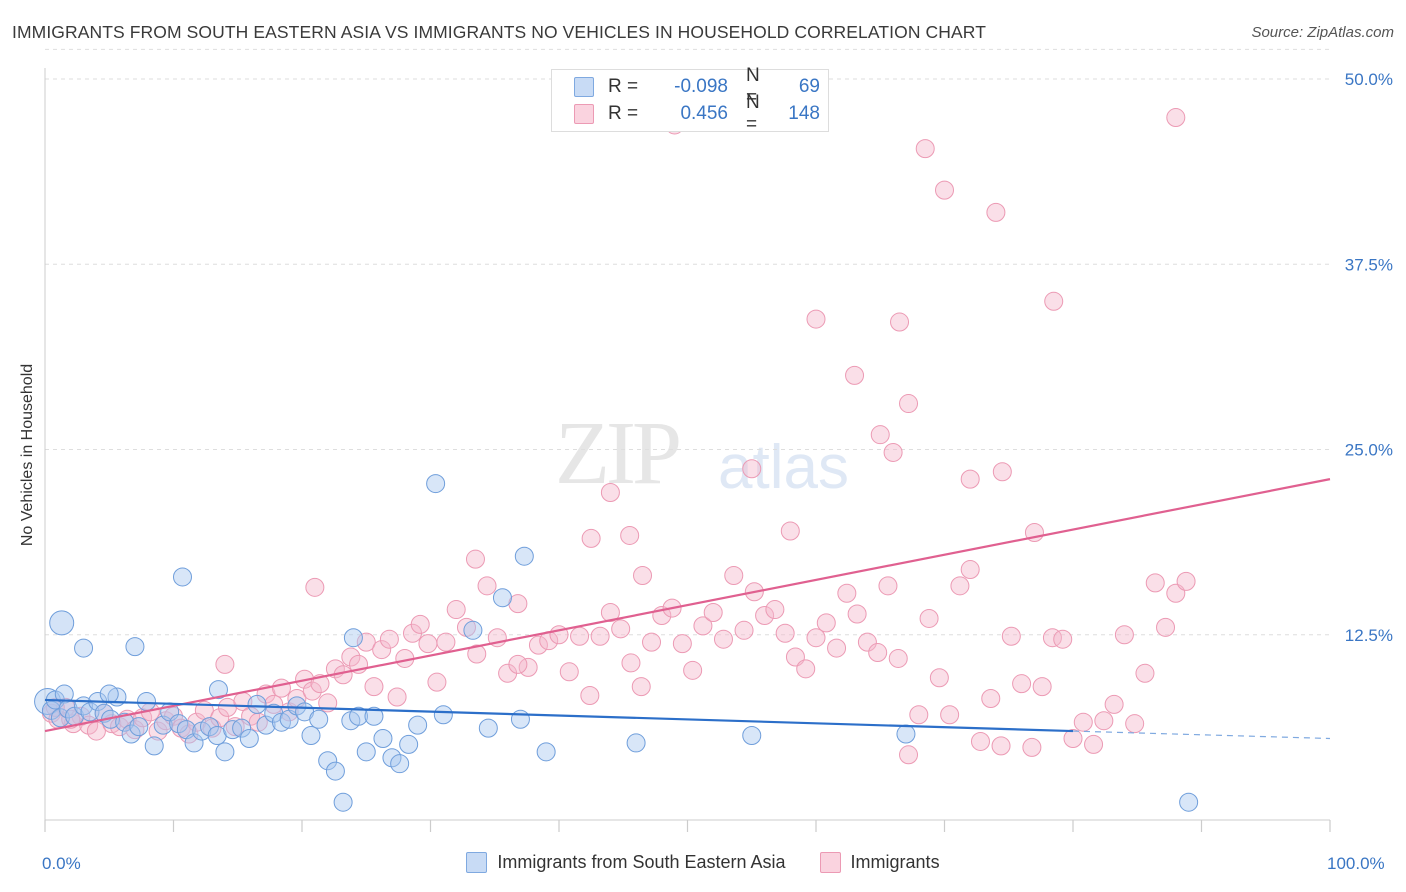 This screenshot has height=892, width=1406. What do you see at coordinates (618, 453) in the screenshot?
I see `watermark-zip: ZIP` at bounding box center [618, 453].